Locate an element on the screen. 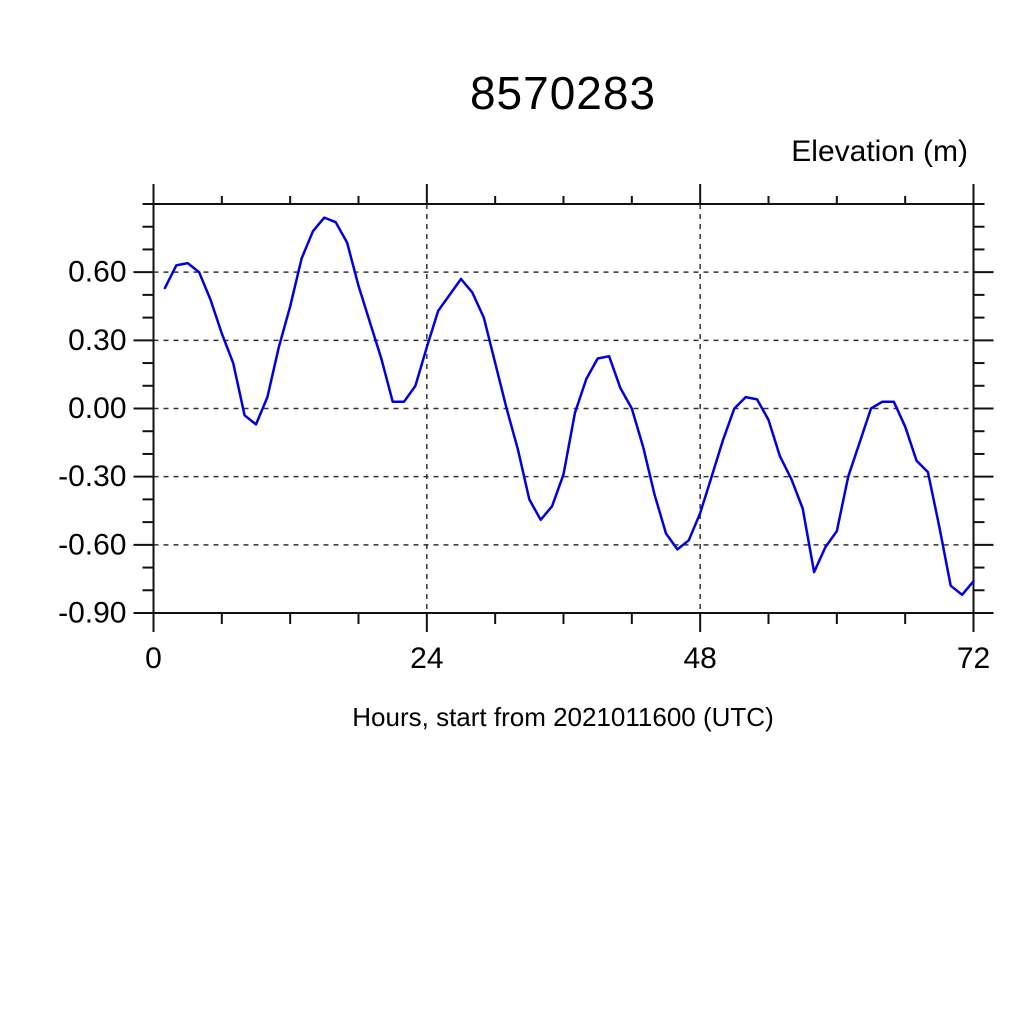  station-id-title: 8570283 is located at coordinates (563, 93).